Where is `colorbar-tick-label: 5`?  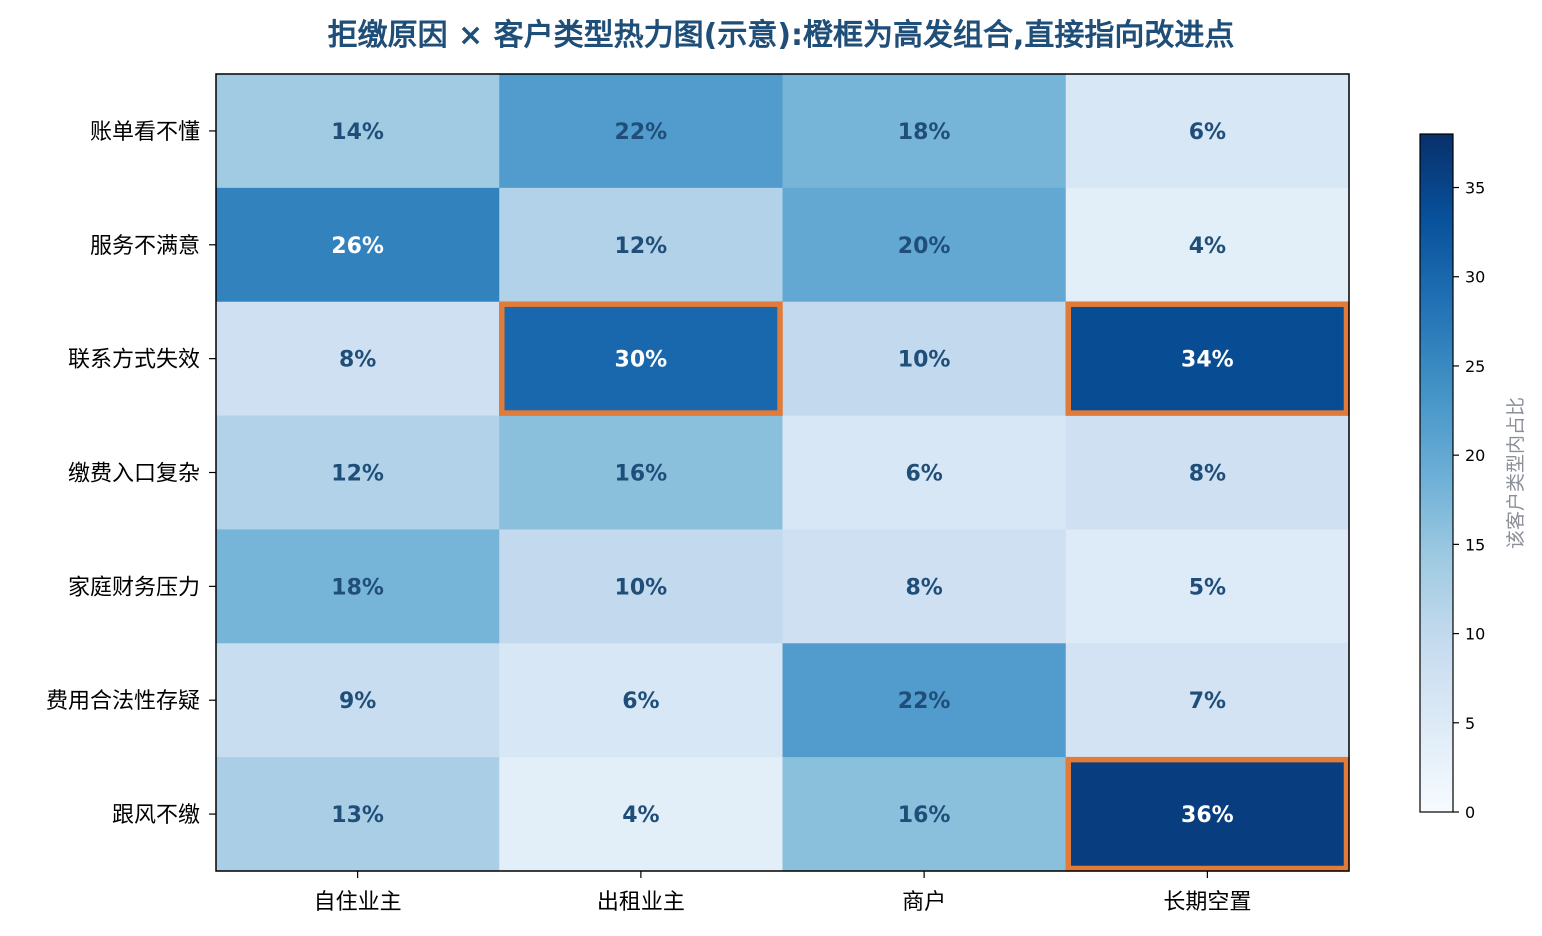
colorbar-tick-label: 5 is located at coordinates (1470, 723).